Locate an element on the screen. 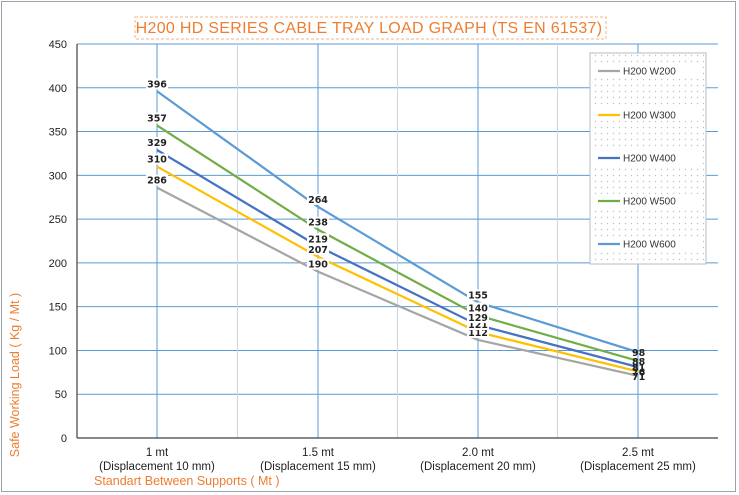 The height and width of the screenshot is (495, 739). y-tick-label: 100 is located at coordinates (58, 351).